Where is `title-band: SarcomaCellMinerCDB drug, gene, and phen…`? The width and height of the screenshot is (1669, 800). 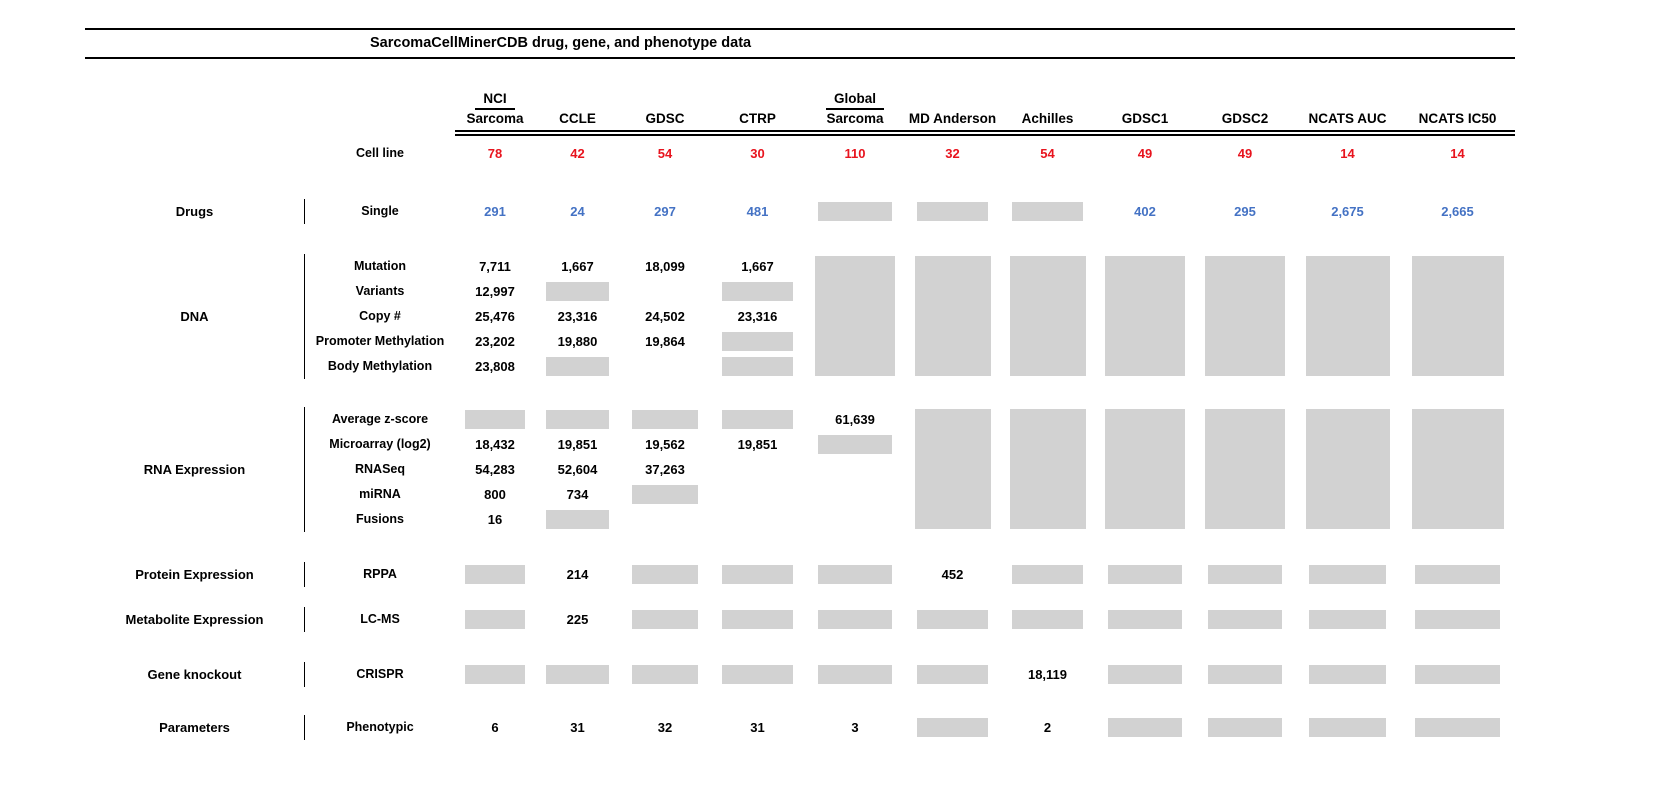 title-band: SarcomaCellMinerCDB drug, gene, and phen… is located at coordinates (800, 43).